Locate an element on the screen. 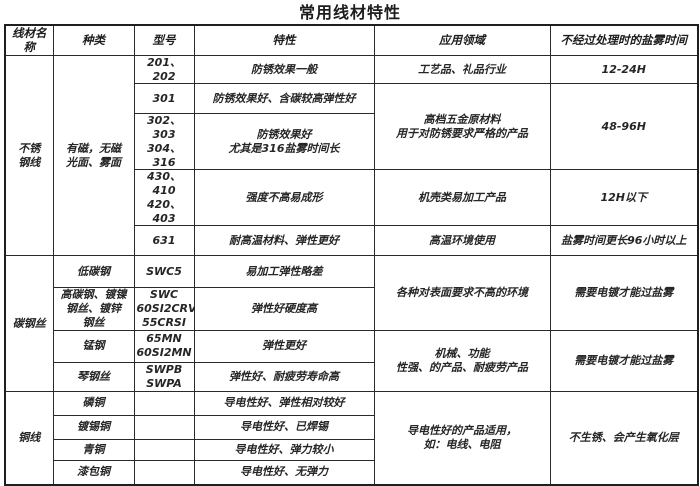  feature-cell: 强度不高易成形 is located at coordinates (284, 198).